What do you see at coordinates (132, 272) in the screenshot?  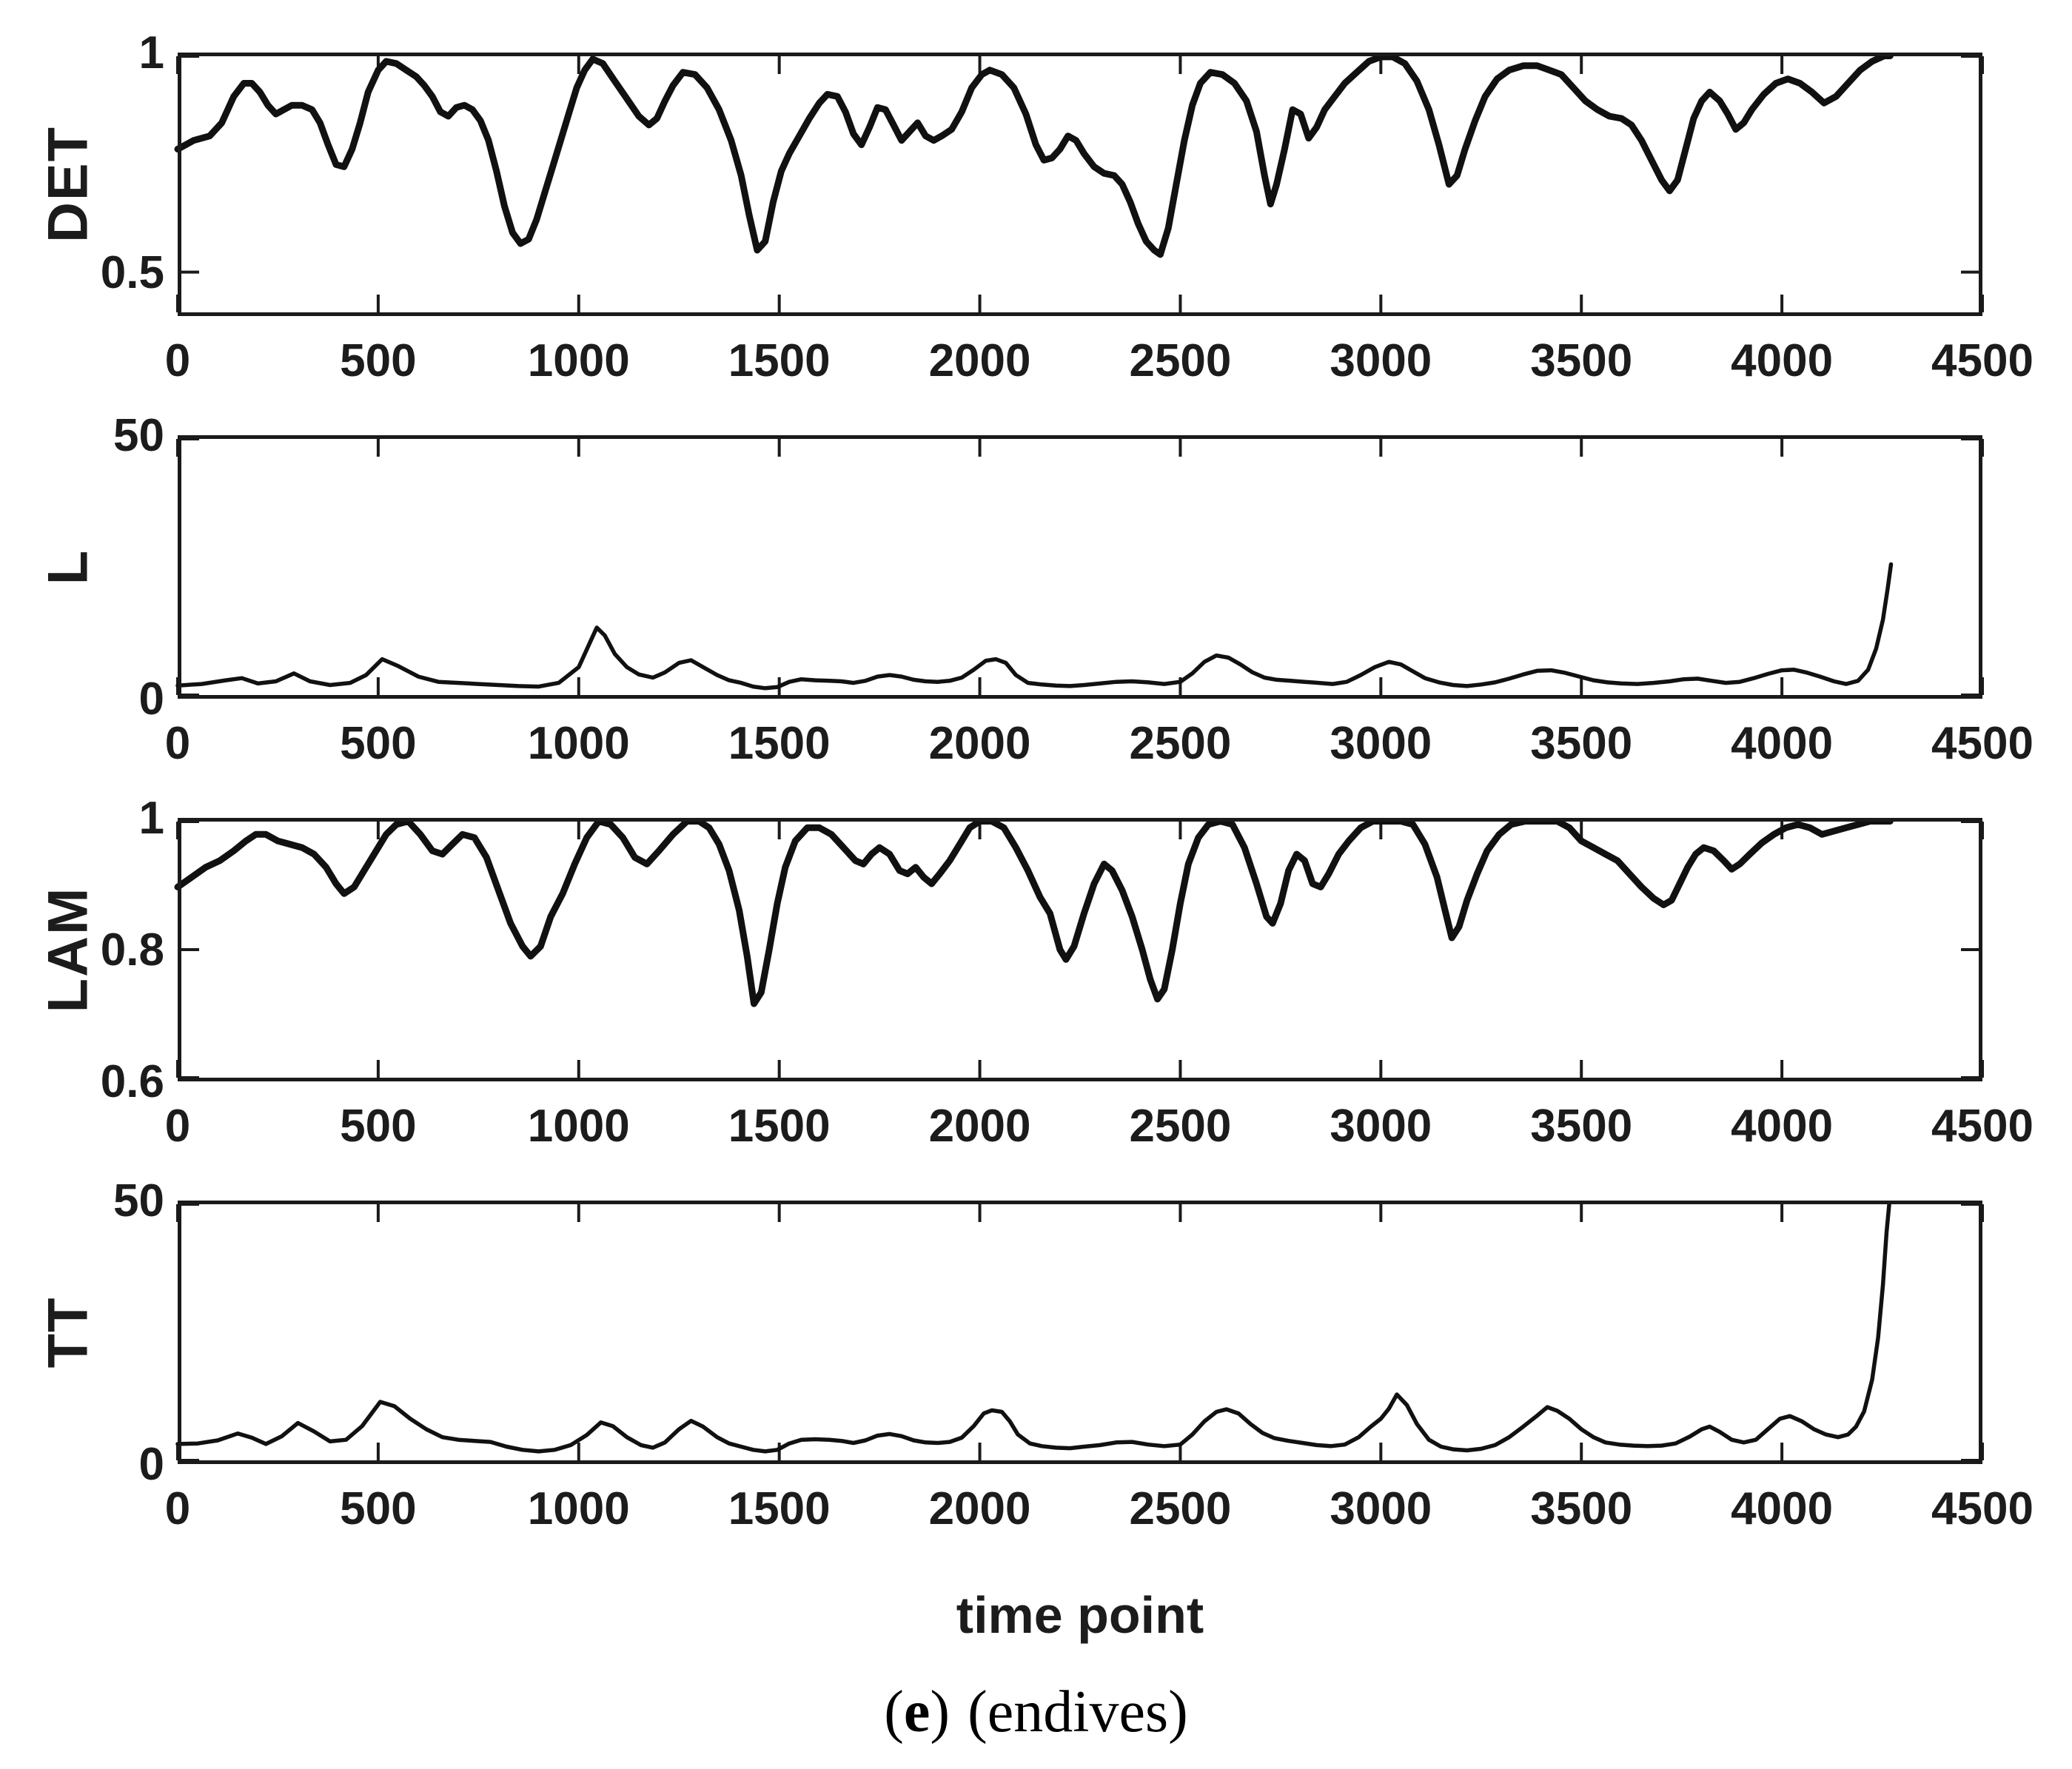 I see `y-tick-label: 0.5` at bounding box center [132, 272].